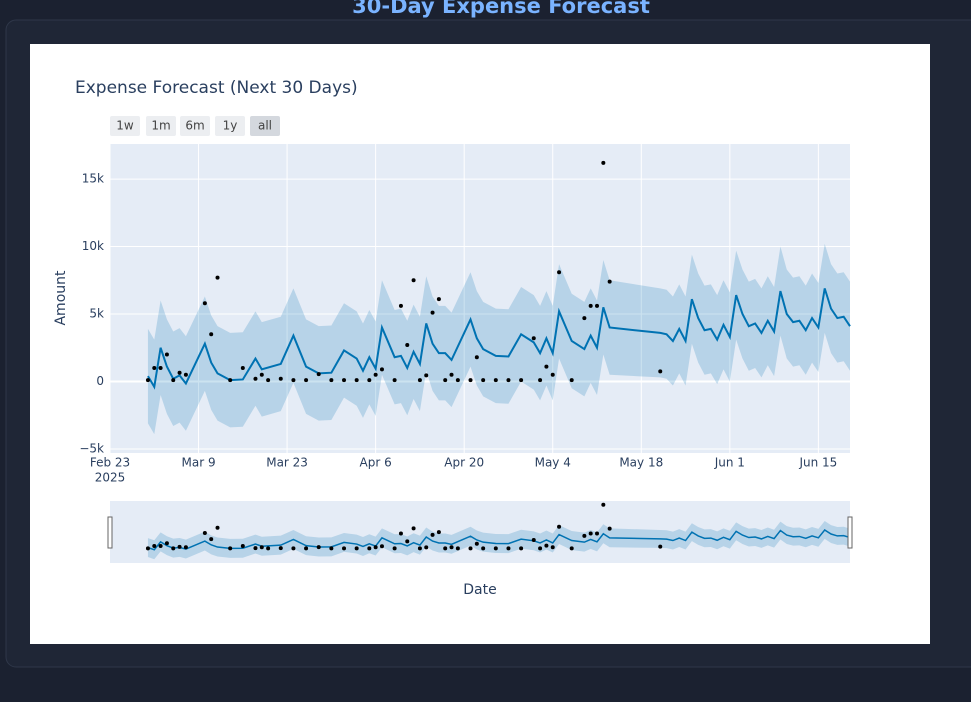  What do you see at coordinates (287, 463) in the screenshot?
I see `x-tick-label: Mar 23` at bounding box center [287, 463].